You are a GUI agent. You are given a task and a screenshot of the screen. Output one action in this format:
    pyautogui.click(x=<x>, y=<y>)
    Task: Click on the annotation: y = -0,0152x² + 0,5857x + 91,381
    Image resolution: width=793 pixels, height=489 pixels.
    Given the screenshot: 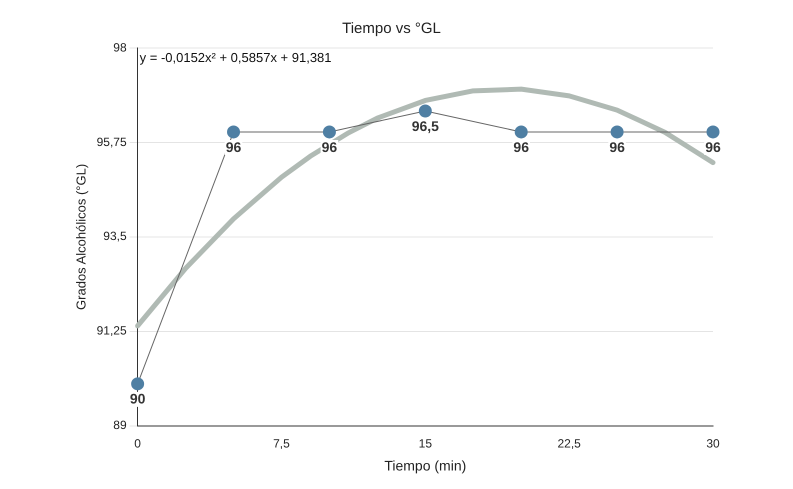 What is the action you would take?
    pyautogui.click(x=236, y=58)
    